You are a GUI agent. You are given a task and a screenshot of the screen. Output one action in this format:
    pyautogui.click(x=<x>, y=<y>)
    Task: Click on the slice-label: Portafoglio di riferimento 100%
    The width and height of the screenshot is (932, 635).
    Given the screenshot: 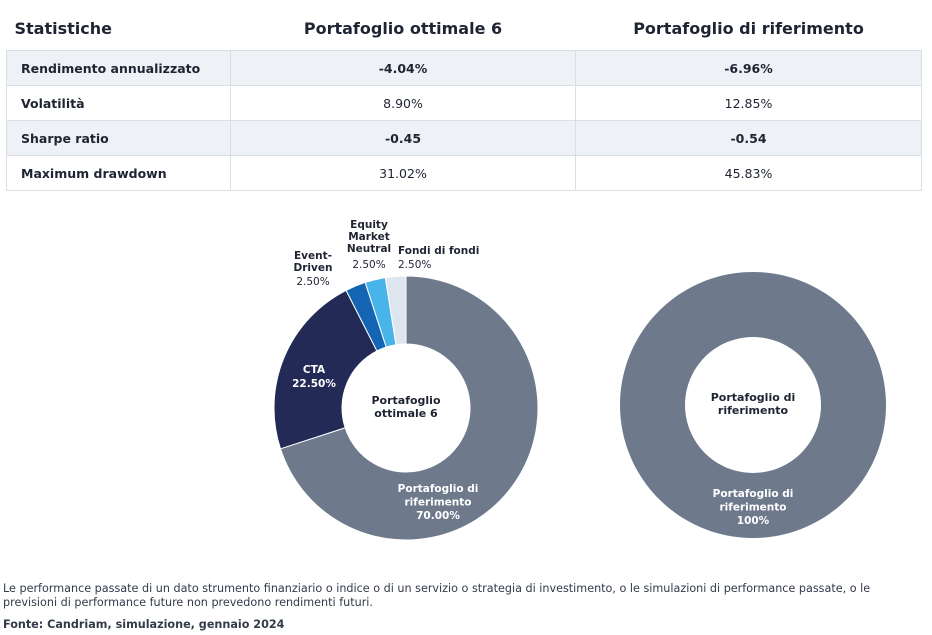 What is the action you would take?
    pyautogui.click(x=753, y=507)
    